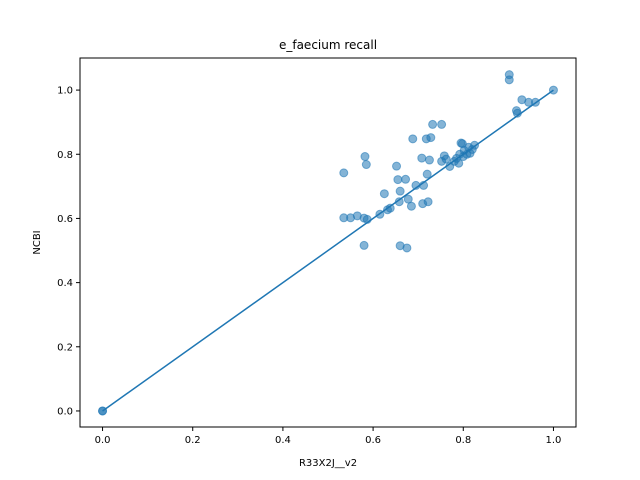 The width and height of the screenshot is (640, 480). I want to click on x-tick-label: 0.6, so click(373, 440).